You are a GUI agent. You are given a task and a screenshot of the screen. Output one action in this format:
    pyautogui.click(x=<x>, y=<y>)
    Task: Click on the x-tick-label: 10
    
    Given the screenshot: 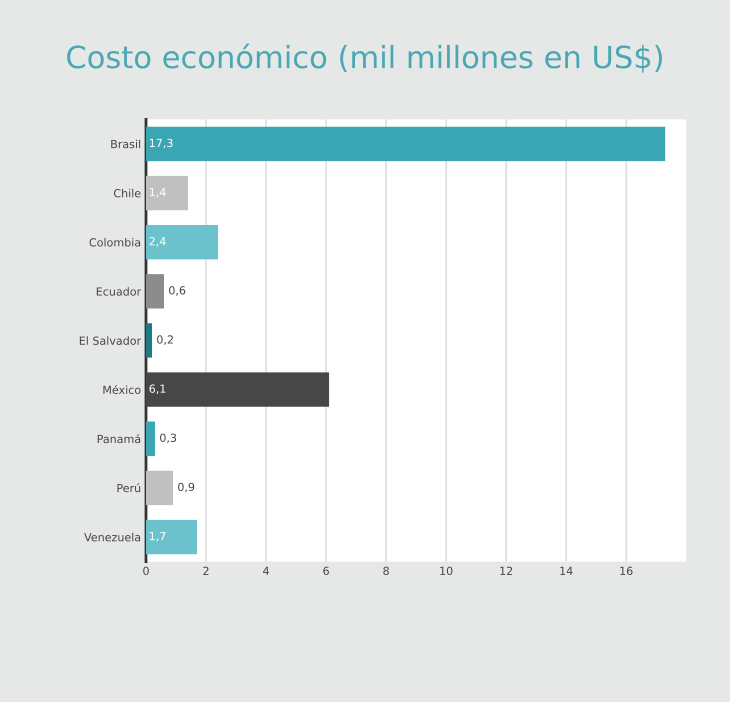 What is the action you would take?
    pyautogui.click(x=446, y=571)
    